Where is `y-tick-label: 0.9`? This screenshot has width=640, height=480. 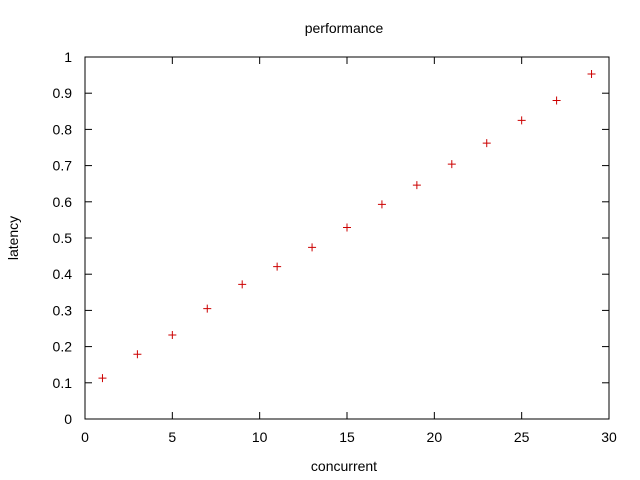
y-tick-label: 0.9 is located at coordinates (63, 93).